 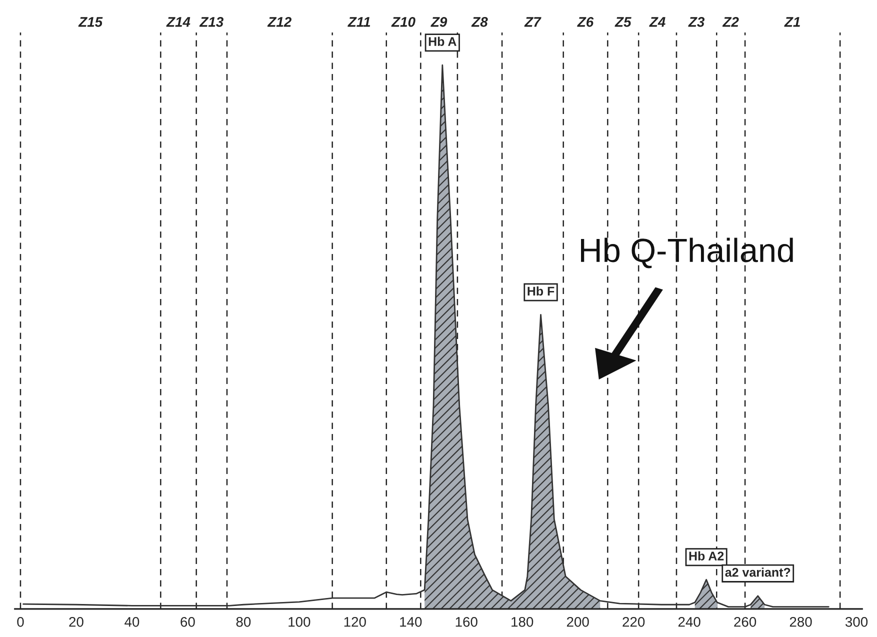 I want to click on x-tick-label: 180, so click(x=523, y=621).